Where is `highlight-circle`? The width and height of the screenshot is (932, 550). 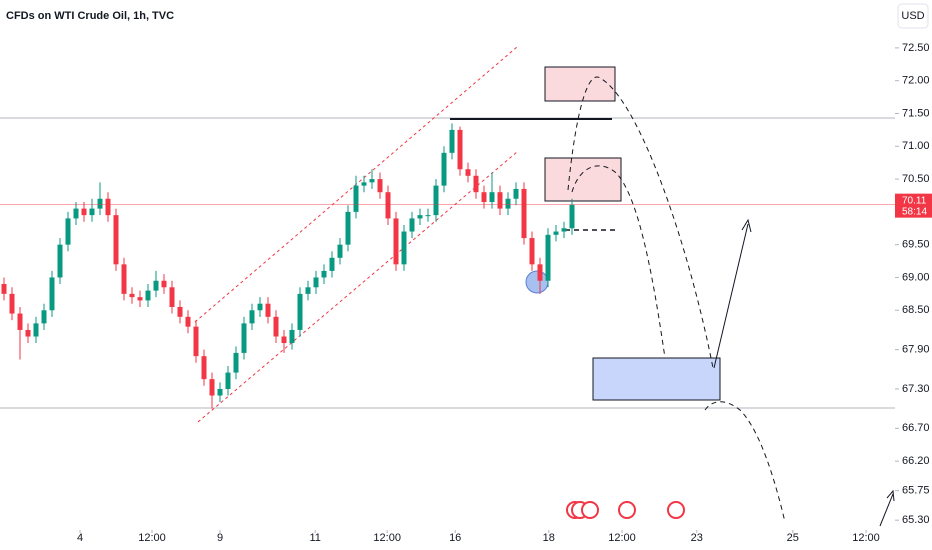 highlight-circle is located at coordinates (537, 282).